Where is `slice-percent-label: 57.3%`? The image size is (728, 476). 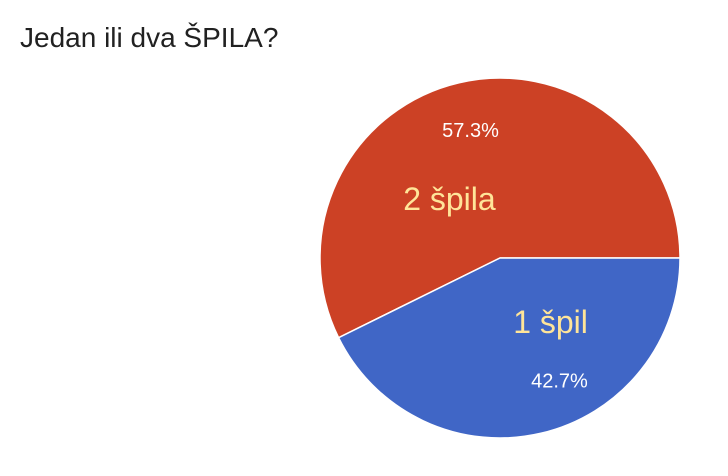
slice-percent-label: 57.3% is located at coordinates (470, 131).